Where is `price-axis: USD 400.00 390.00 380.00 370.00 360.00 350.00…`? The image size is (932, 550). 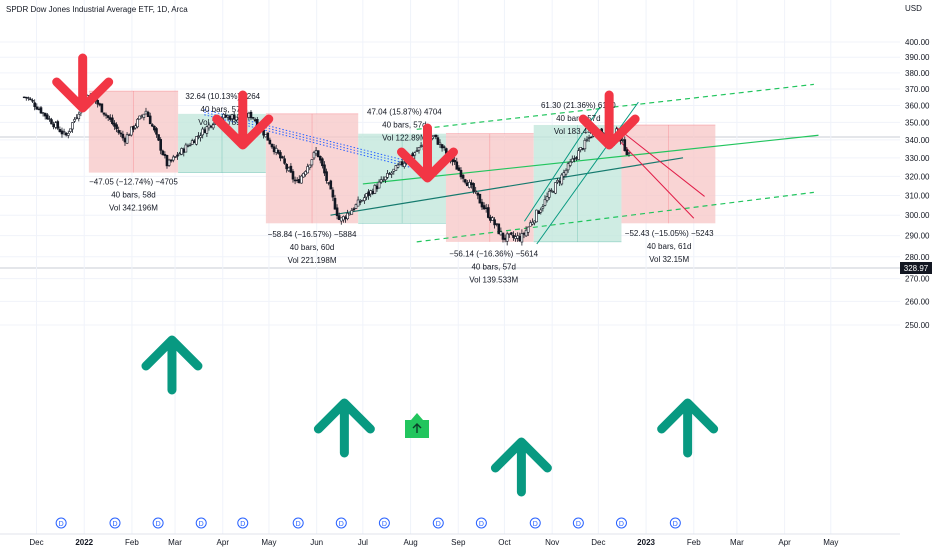 price-axis: USD 400.00 390.00 380.00 370.00 360.00 350.00… is located at coordinates (916, 267).